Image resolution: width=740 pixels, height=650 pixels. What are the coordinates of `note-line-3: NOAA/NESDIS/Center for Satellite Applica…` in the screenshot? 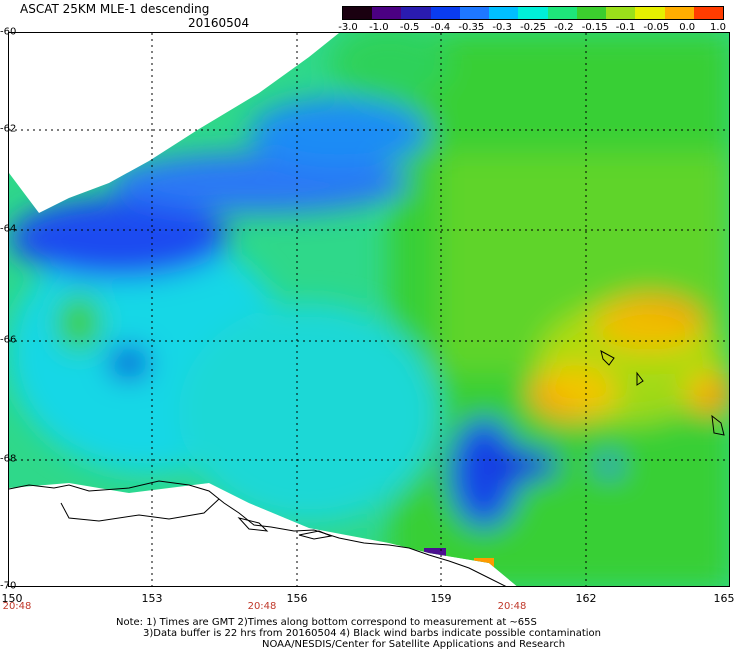 It's located at (414, 644).